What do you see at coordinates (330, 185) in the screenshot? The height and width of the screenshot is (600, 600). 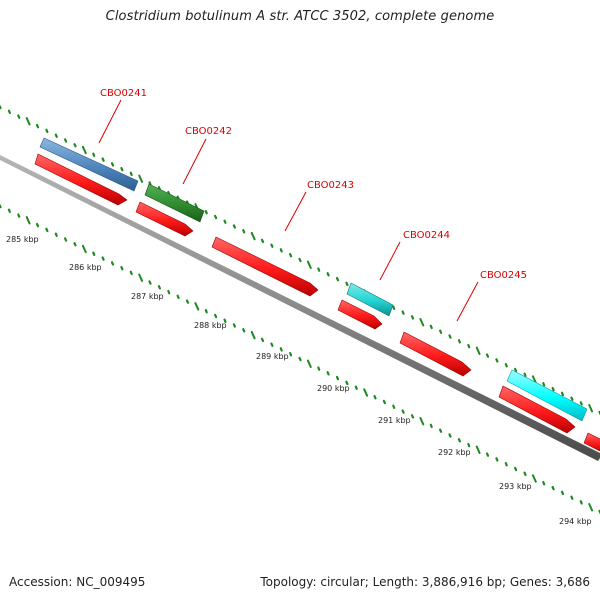 I see `gene-label-cbo0243: CBO0243` at bounding box center [330, 185].